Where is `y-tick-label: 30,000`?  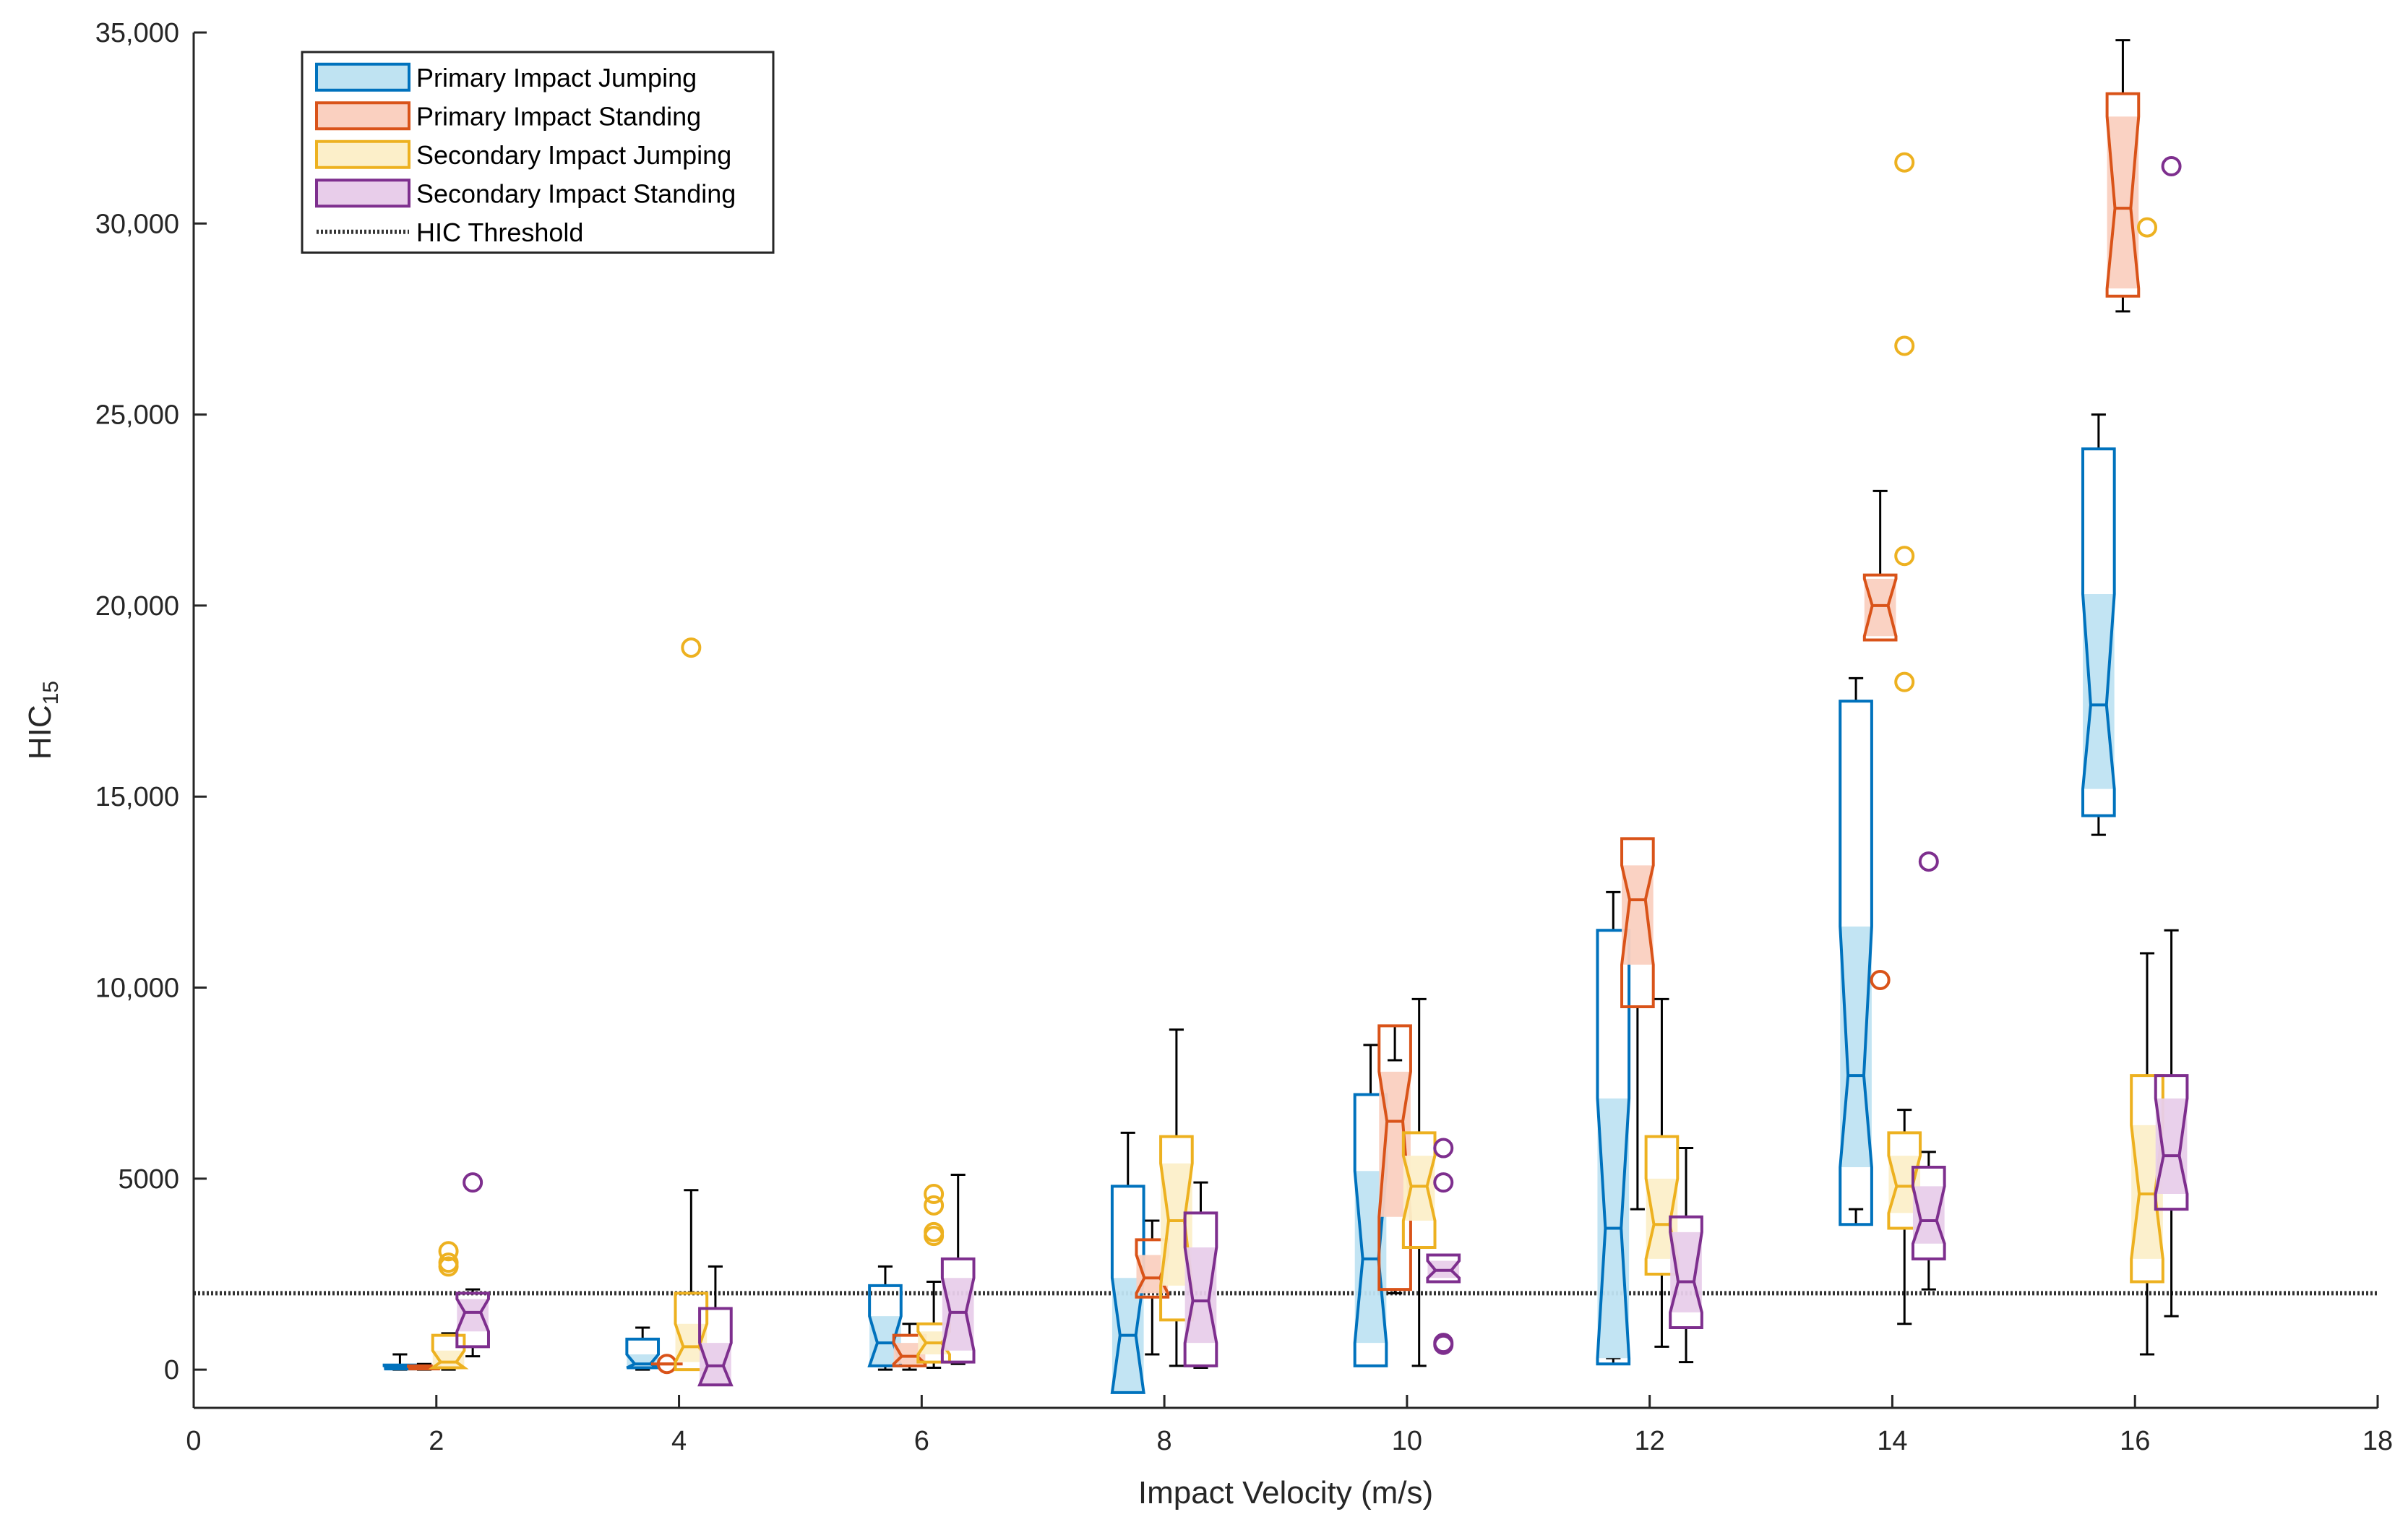 y-tick-label: 30,000 is located at coordinates (137, 224).